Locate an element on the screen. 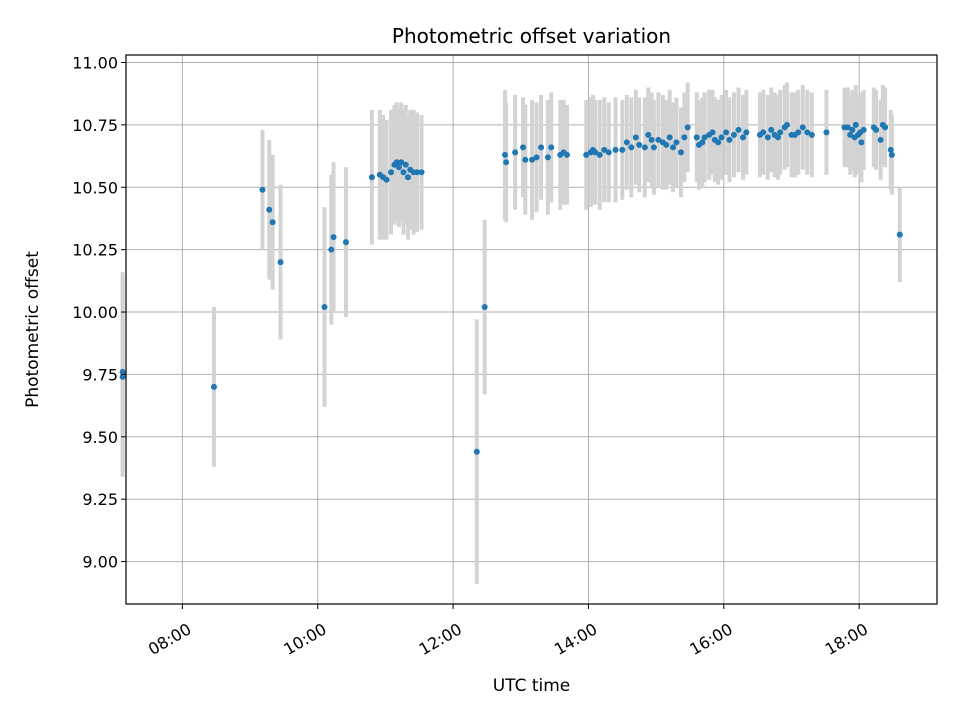 The image size is (960, 720). y-tick-label: 9.00 is located at coordinates (100, 562).